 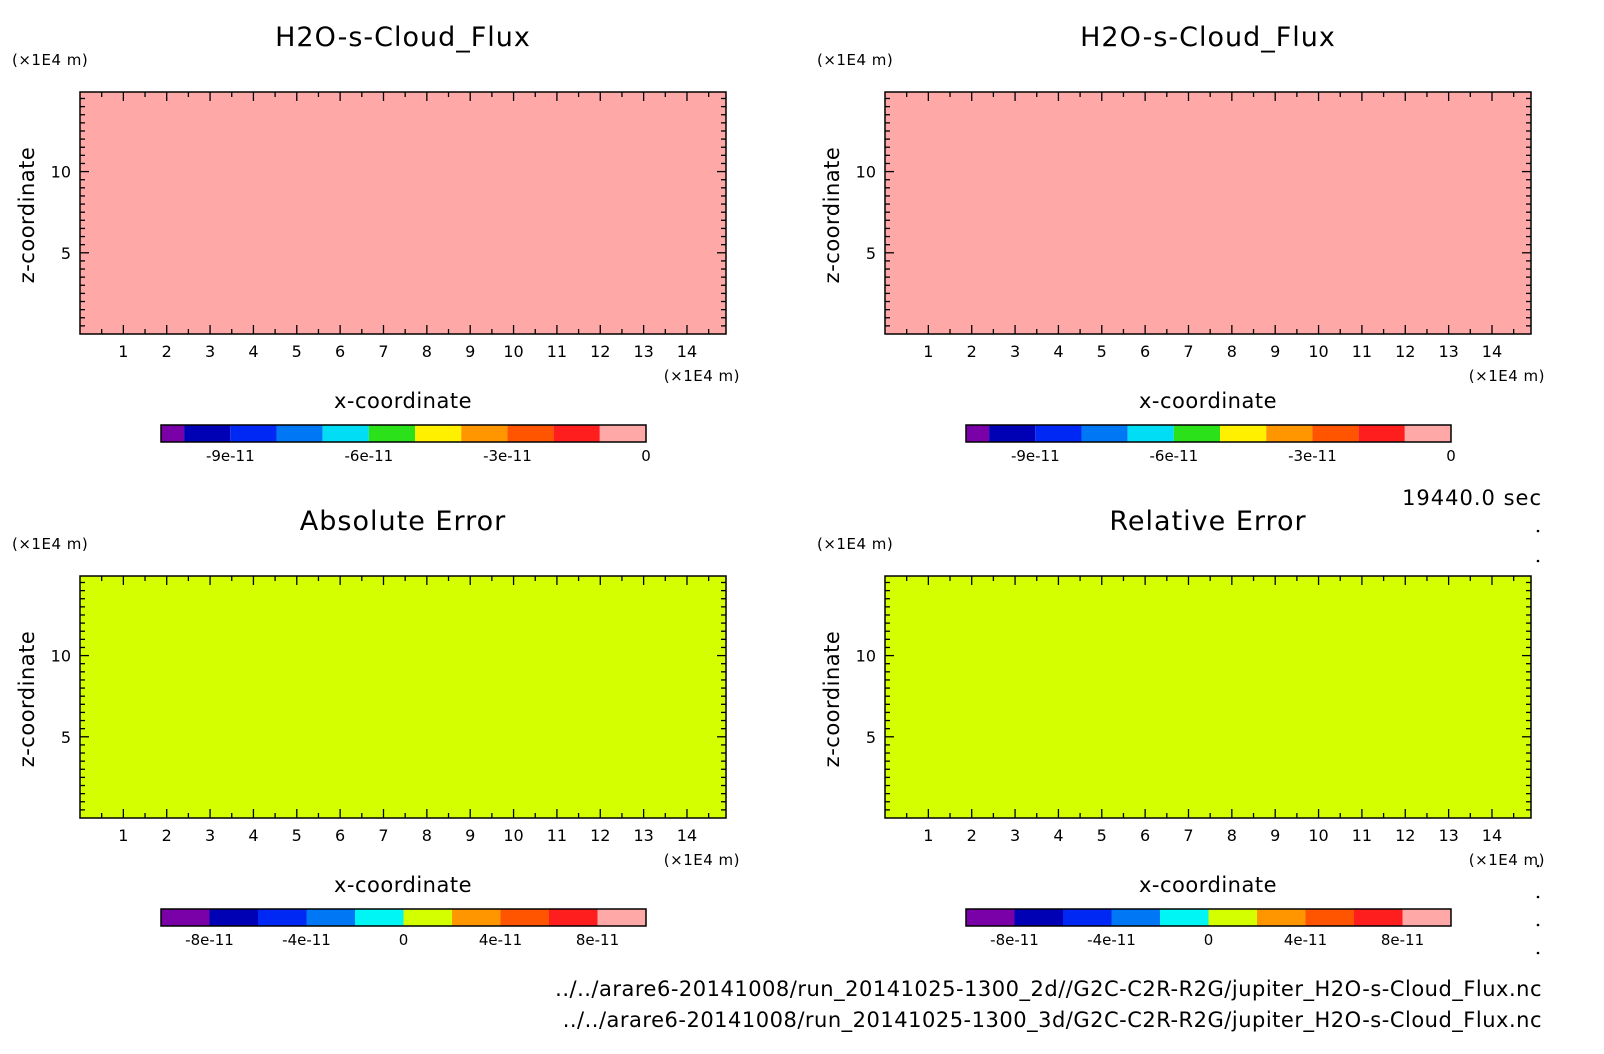 I want to click on decorative-dots, so click(x=1538, y=742).